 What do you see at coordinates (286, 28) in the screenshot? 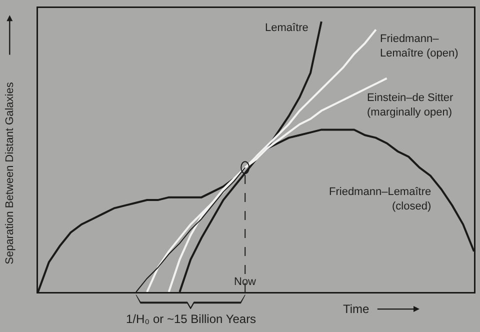
I see `series-label: Lemaître` at bounding box center [286, 28].